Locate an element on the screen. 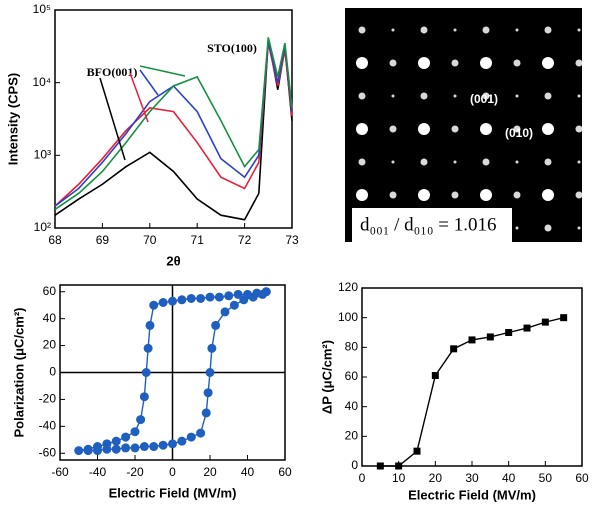 The image size is (600, 507). x-tick-label: -40 is located at coordinates (98, 472).